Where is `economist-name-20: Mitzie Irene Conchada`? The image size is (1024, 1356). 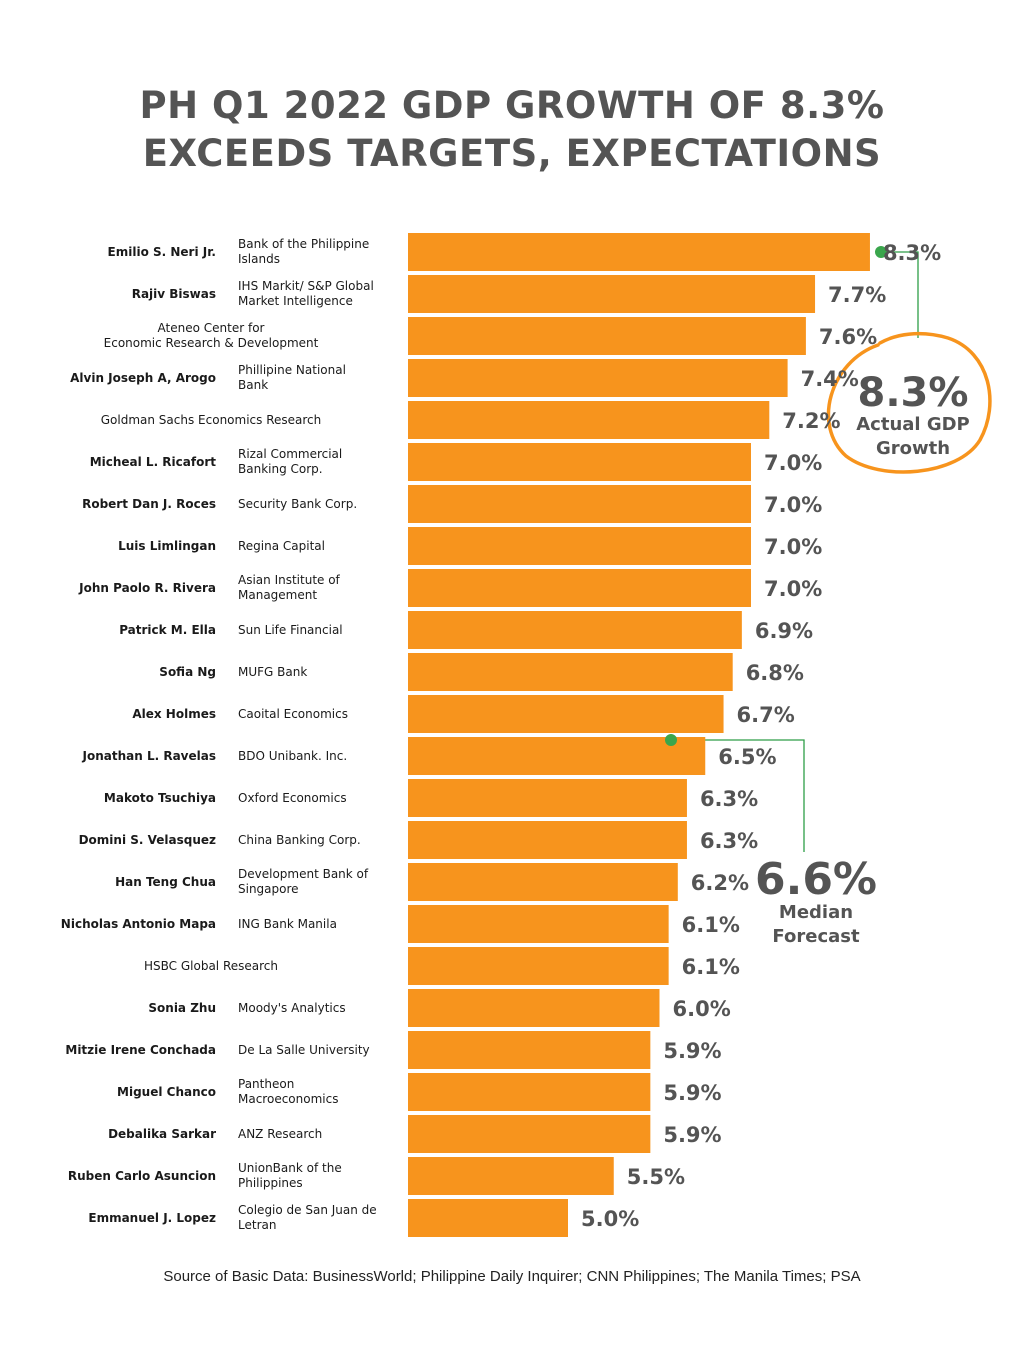 economist-name-20: Mitzie Irene Conchada is located at coordinates (140, 1050).